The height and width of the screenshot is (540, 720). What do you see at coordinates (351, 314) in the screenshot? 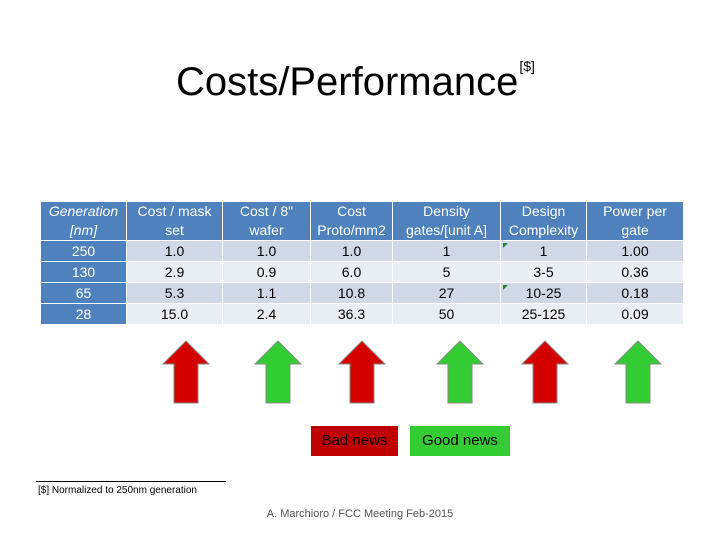
I see `cell-cost-proto: 36.3` at bounding box center [351, 314].